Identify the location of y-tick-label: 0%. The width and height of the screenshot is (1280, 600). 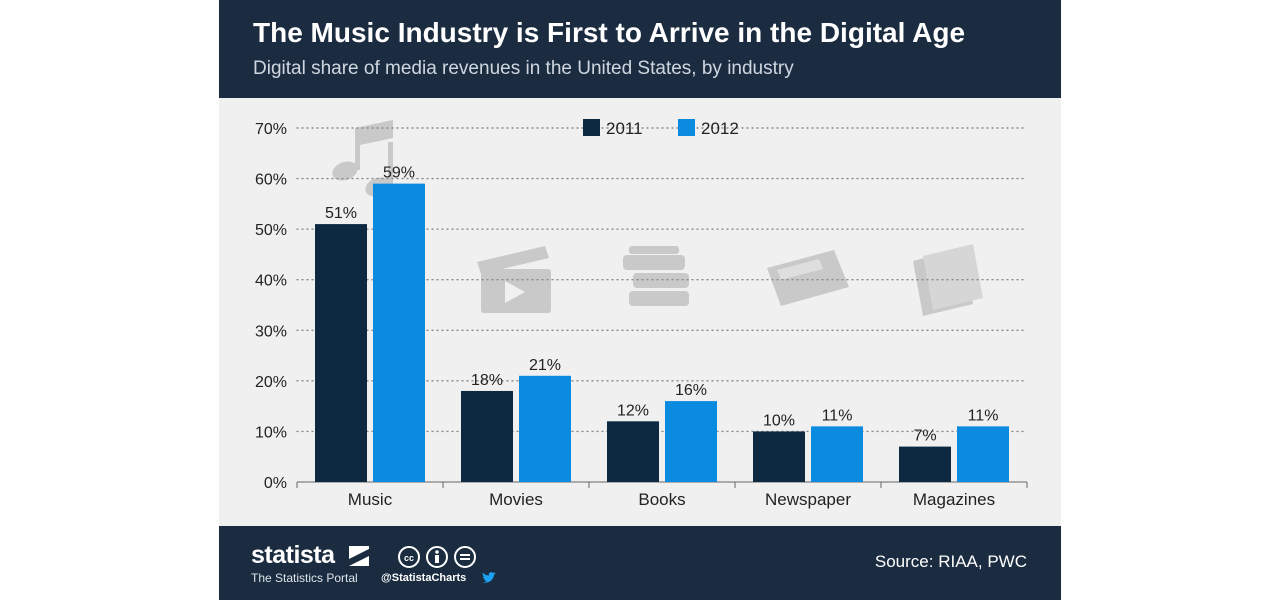
(275, 483).